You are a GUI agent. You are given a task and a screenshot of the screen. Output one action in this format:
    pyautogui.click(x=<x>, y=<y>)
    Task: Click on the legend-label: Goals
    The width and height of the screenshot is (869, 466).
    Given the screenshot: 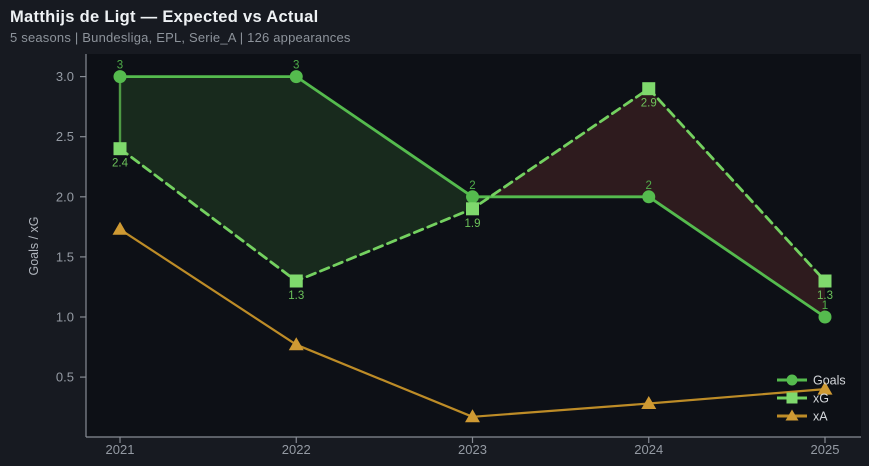 What is the action you would take?
    pyautogui.click(x=829, y=381)
    